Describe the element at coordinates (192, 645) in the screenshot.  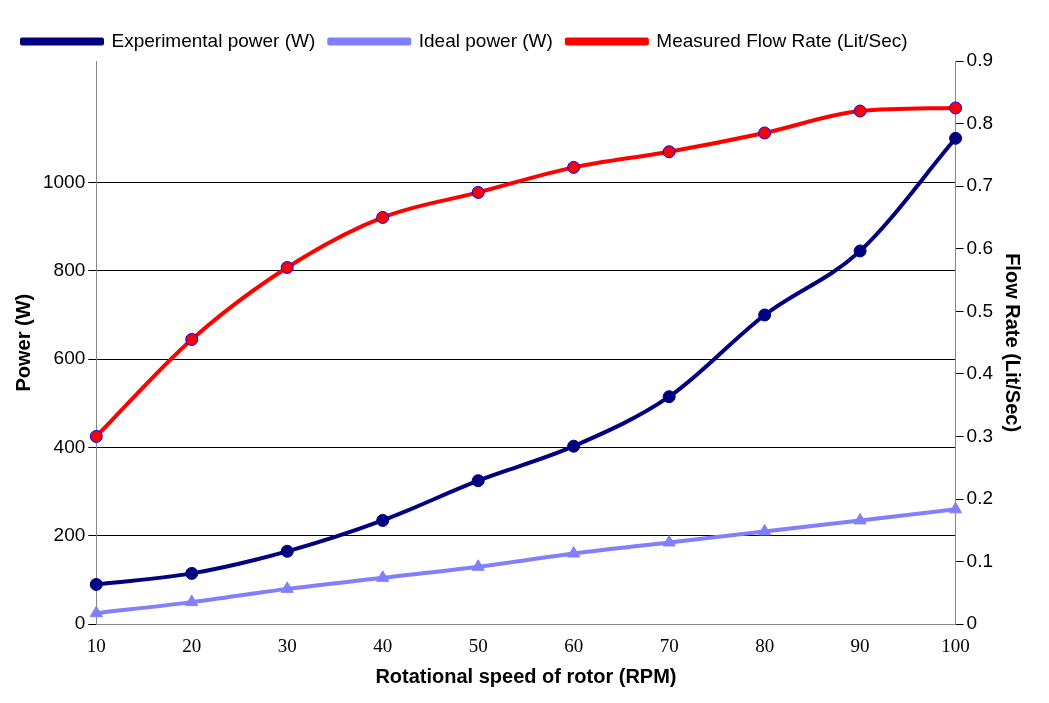
I see `x-tick-label: 20` at that location.